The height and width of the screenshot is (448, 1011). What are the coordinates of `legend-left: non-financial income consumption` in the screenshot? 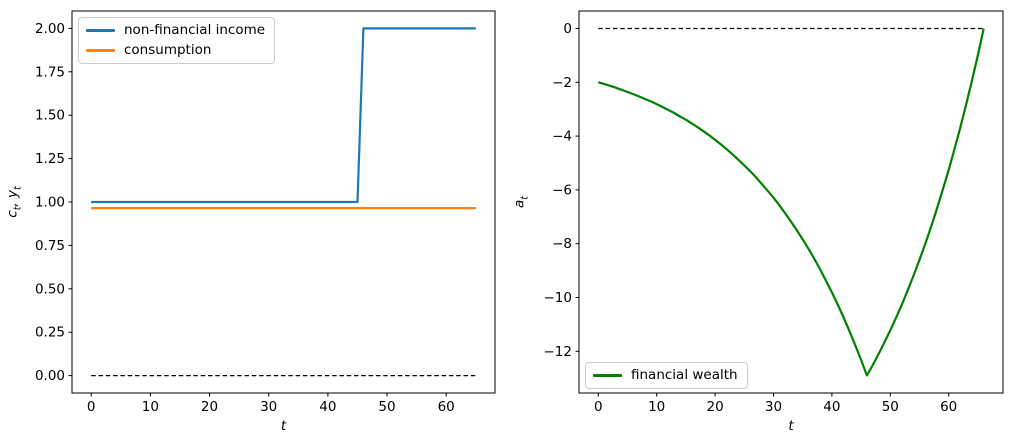 It's located at (177, 40).